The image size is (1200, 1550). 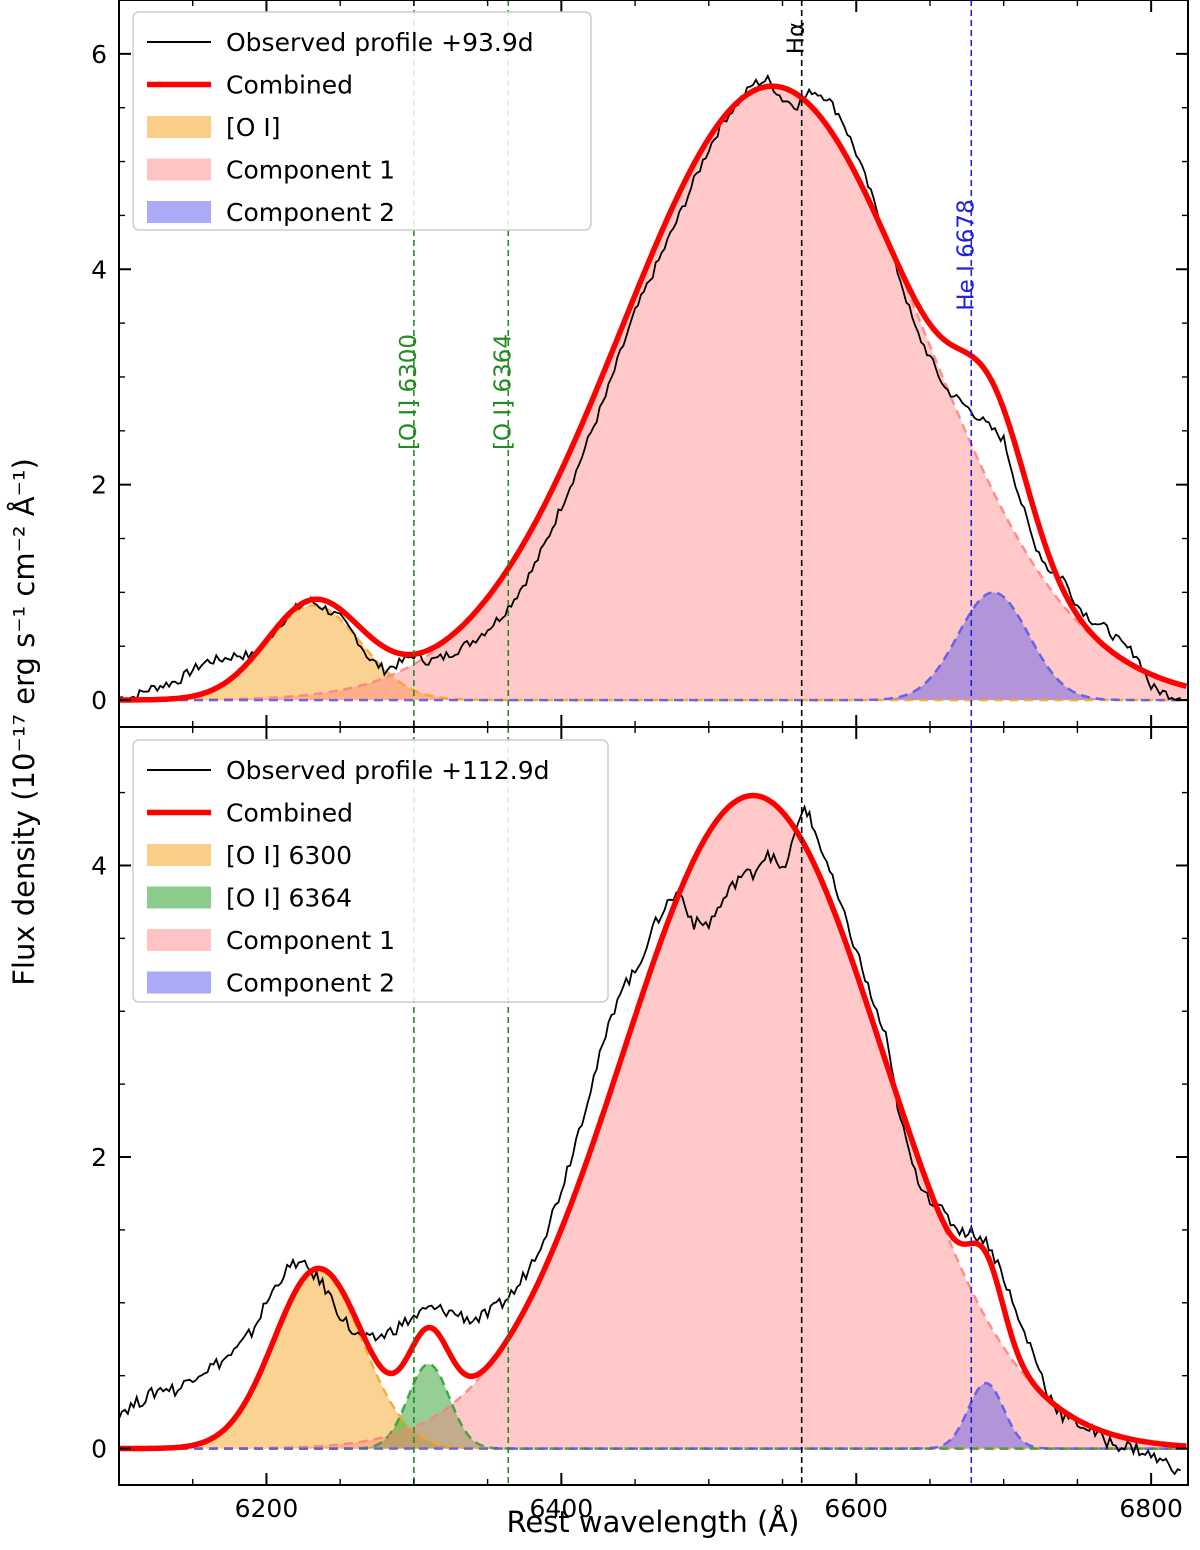 What do you see at coordinates (652, 1522) in the screenshot?
I see `x-axis-label: Rest wavelength (Å)` at bounding box center [652, 1522].